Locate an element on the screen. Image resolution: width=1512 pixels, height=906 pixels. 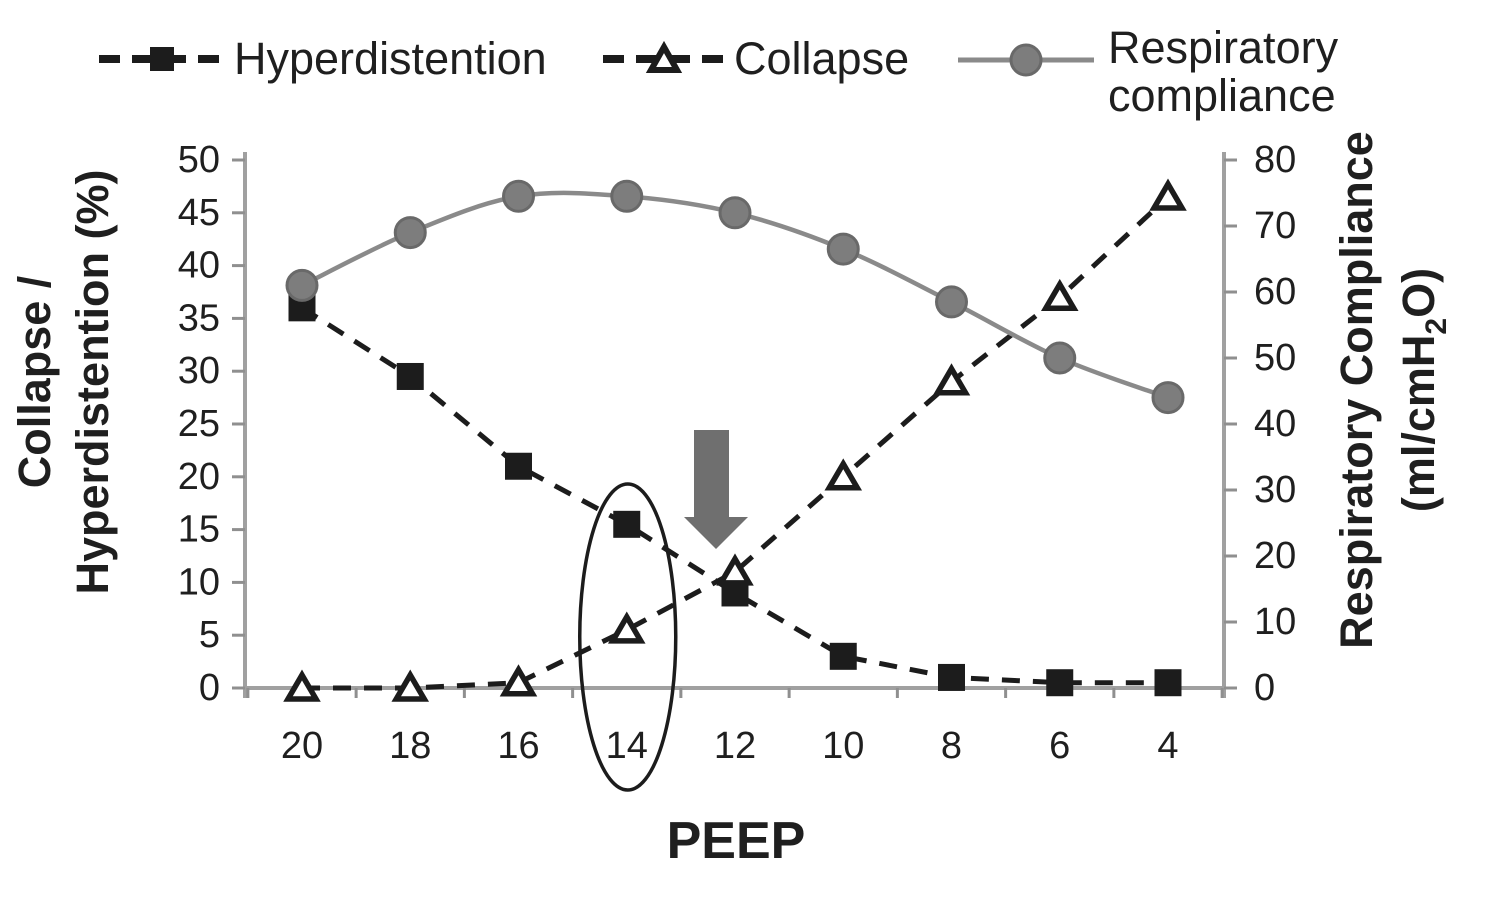
x-tick-label-18: 18 is located at coordinates (410, 746).